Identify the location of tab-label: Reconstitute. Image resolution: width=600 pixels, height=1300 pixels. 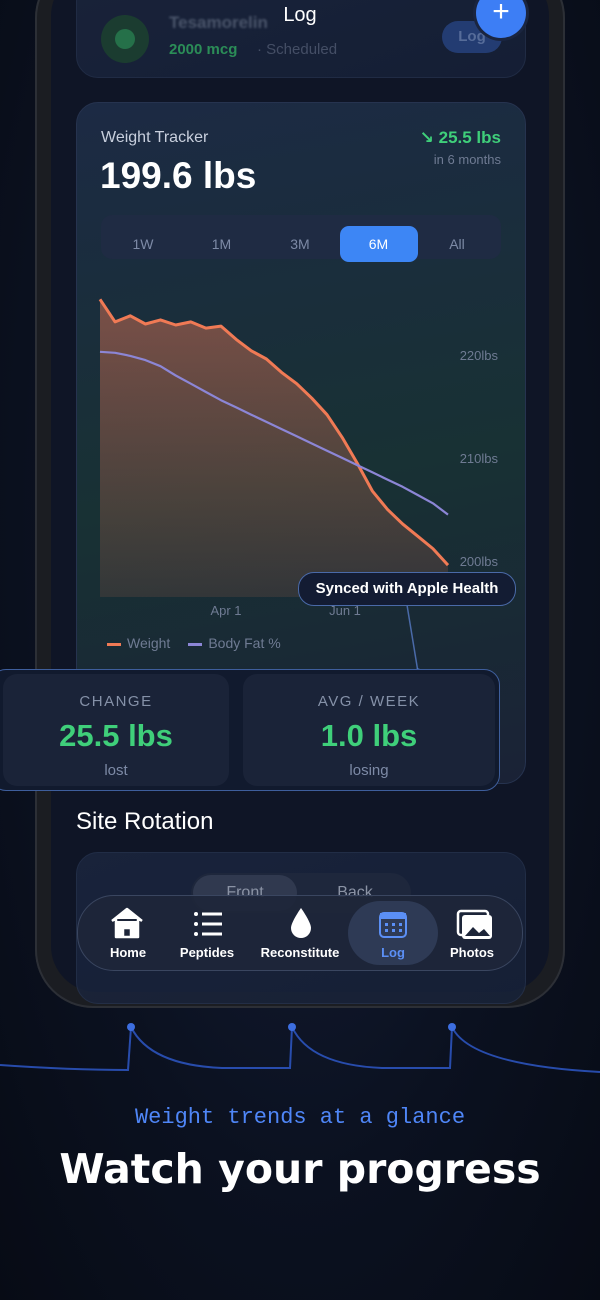
(300, 952).